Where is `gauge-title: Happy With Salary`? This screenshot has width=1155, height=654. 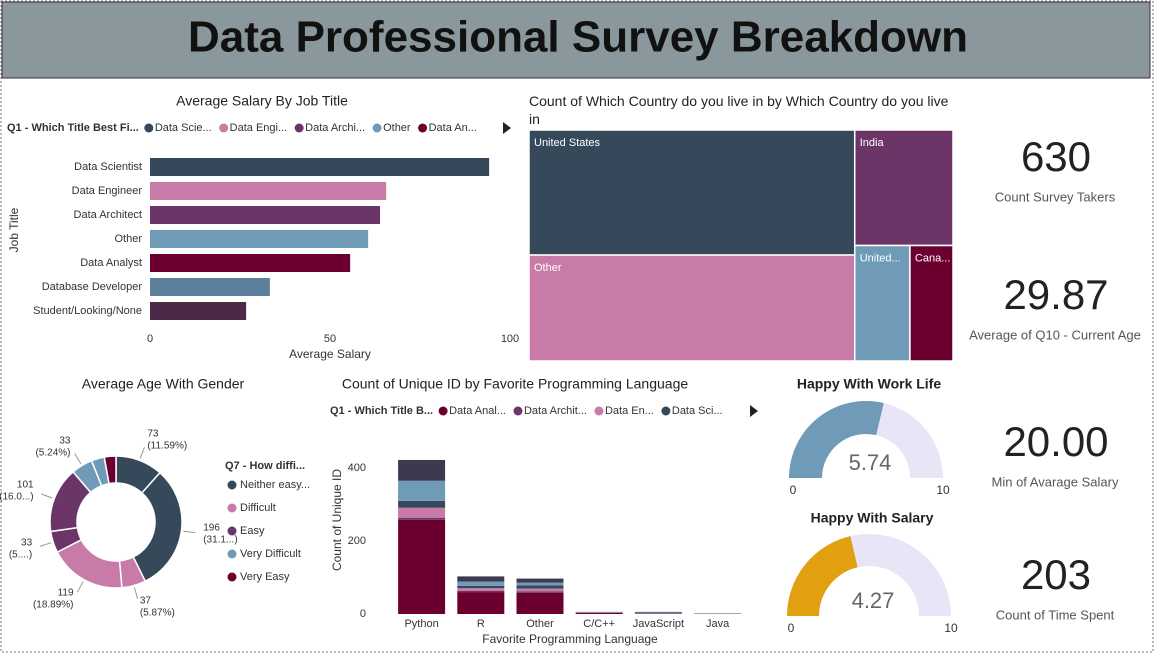 gauge-title: Happy With Salary is located at coordinates (872, 518).